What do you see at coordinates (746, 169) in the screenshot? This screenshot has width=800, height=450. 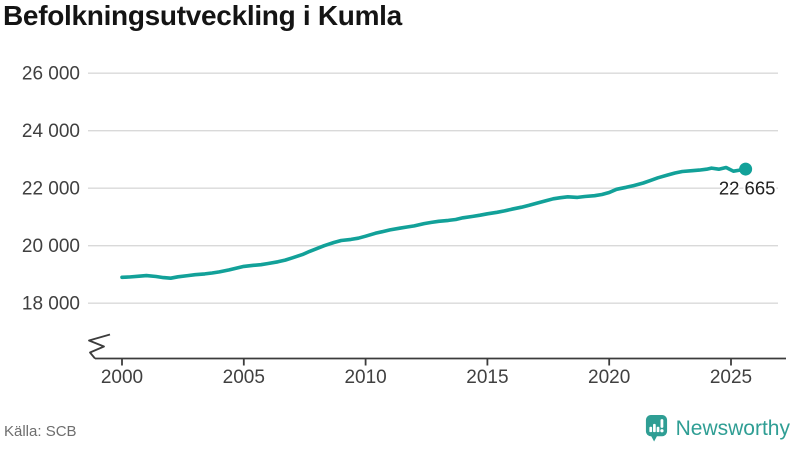 I see `end-point-dot` at bounding box center [746, 169].